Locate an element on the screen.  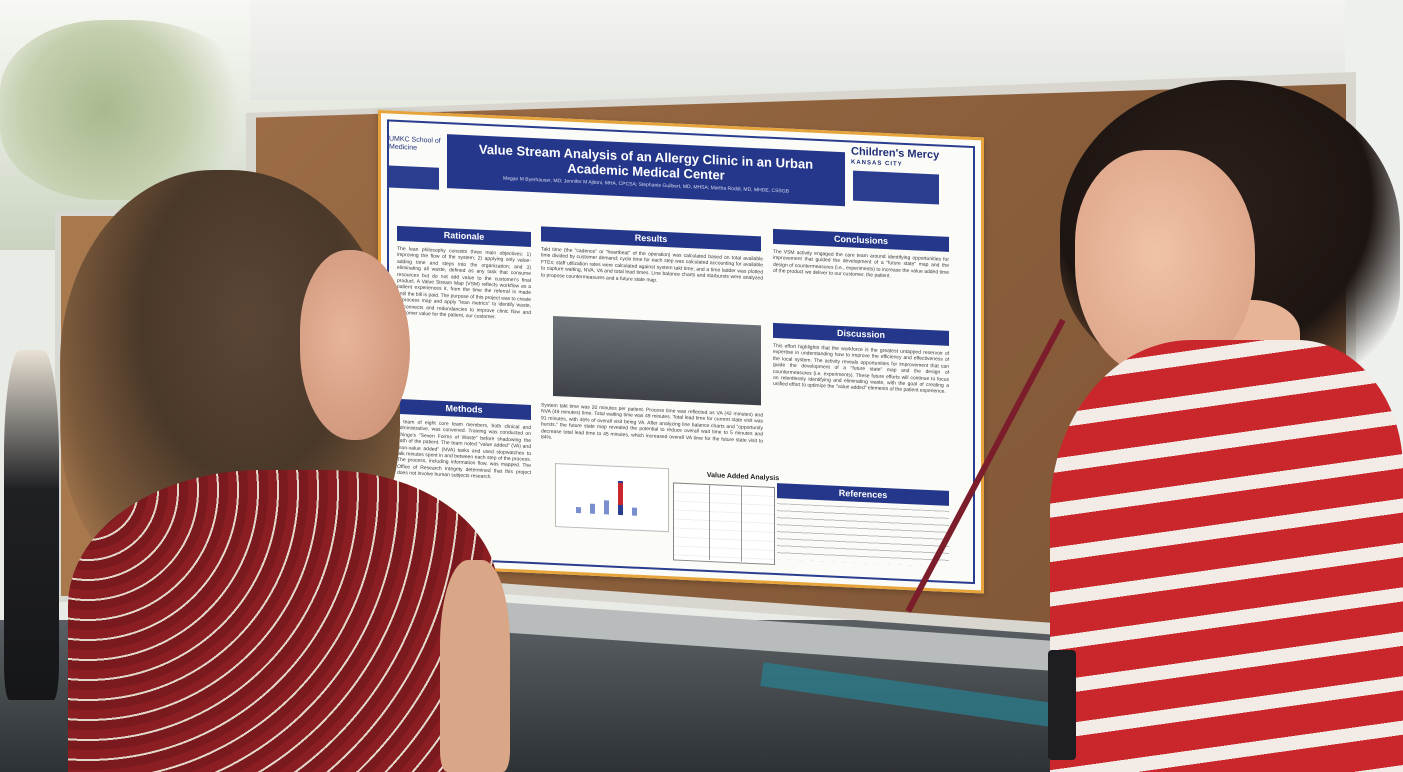
left-woman-face is located at coordinates (355, 345).